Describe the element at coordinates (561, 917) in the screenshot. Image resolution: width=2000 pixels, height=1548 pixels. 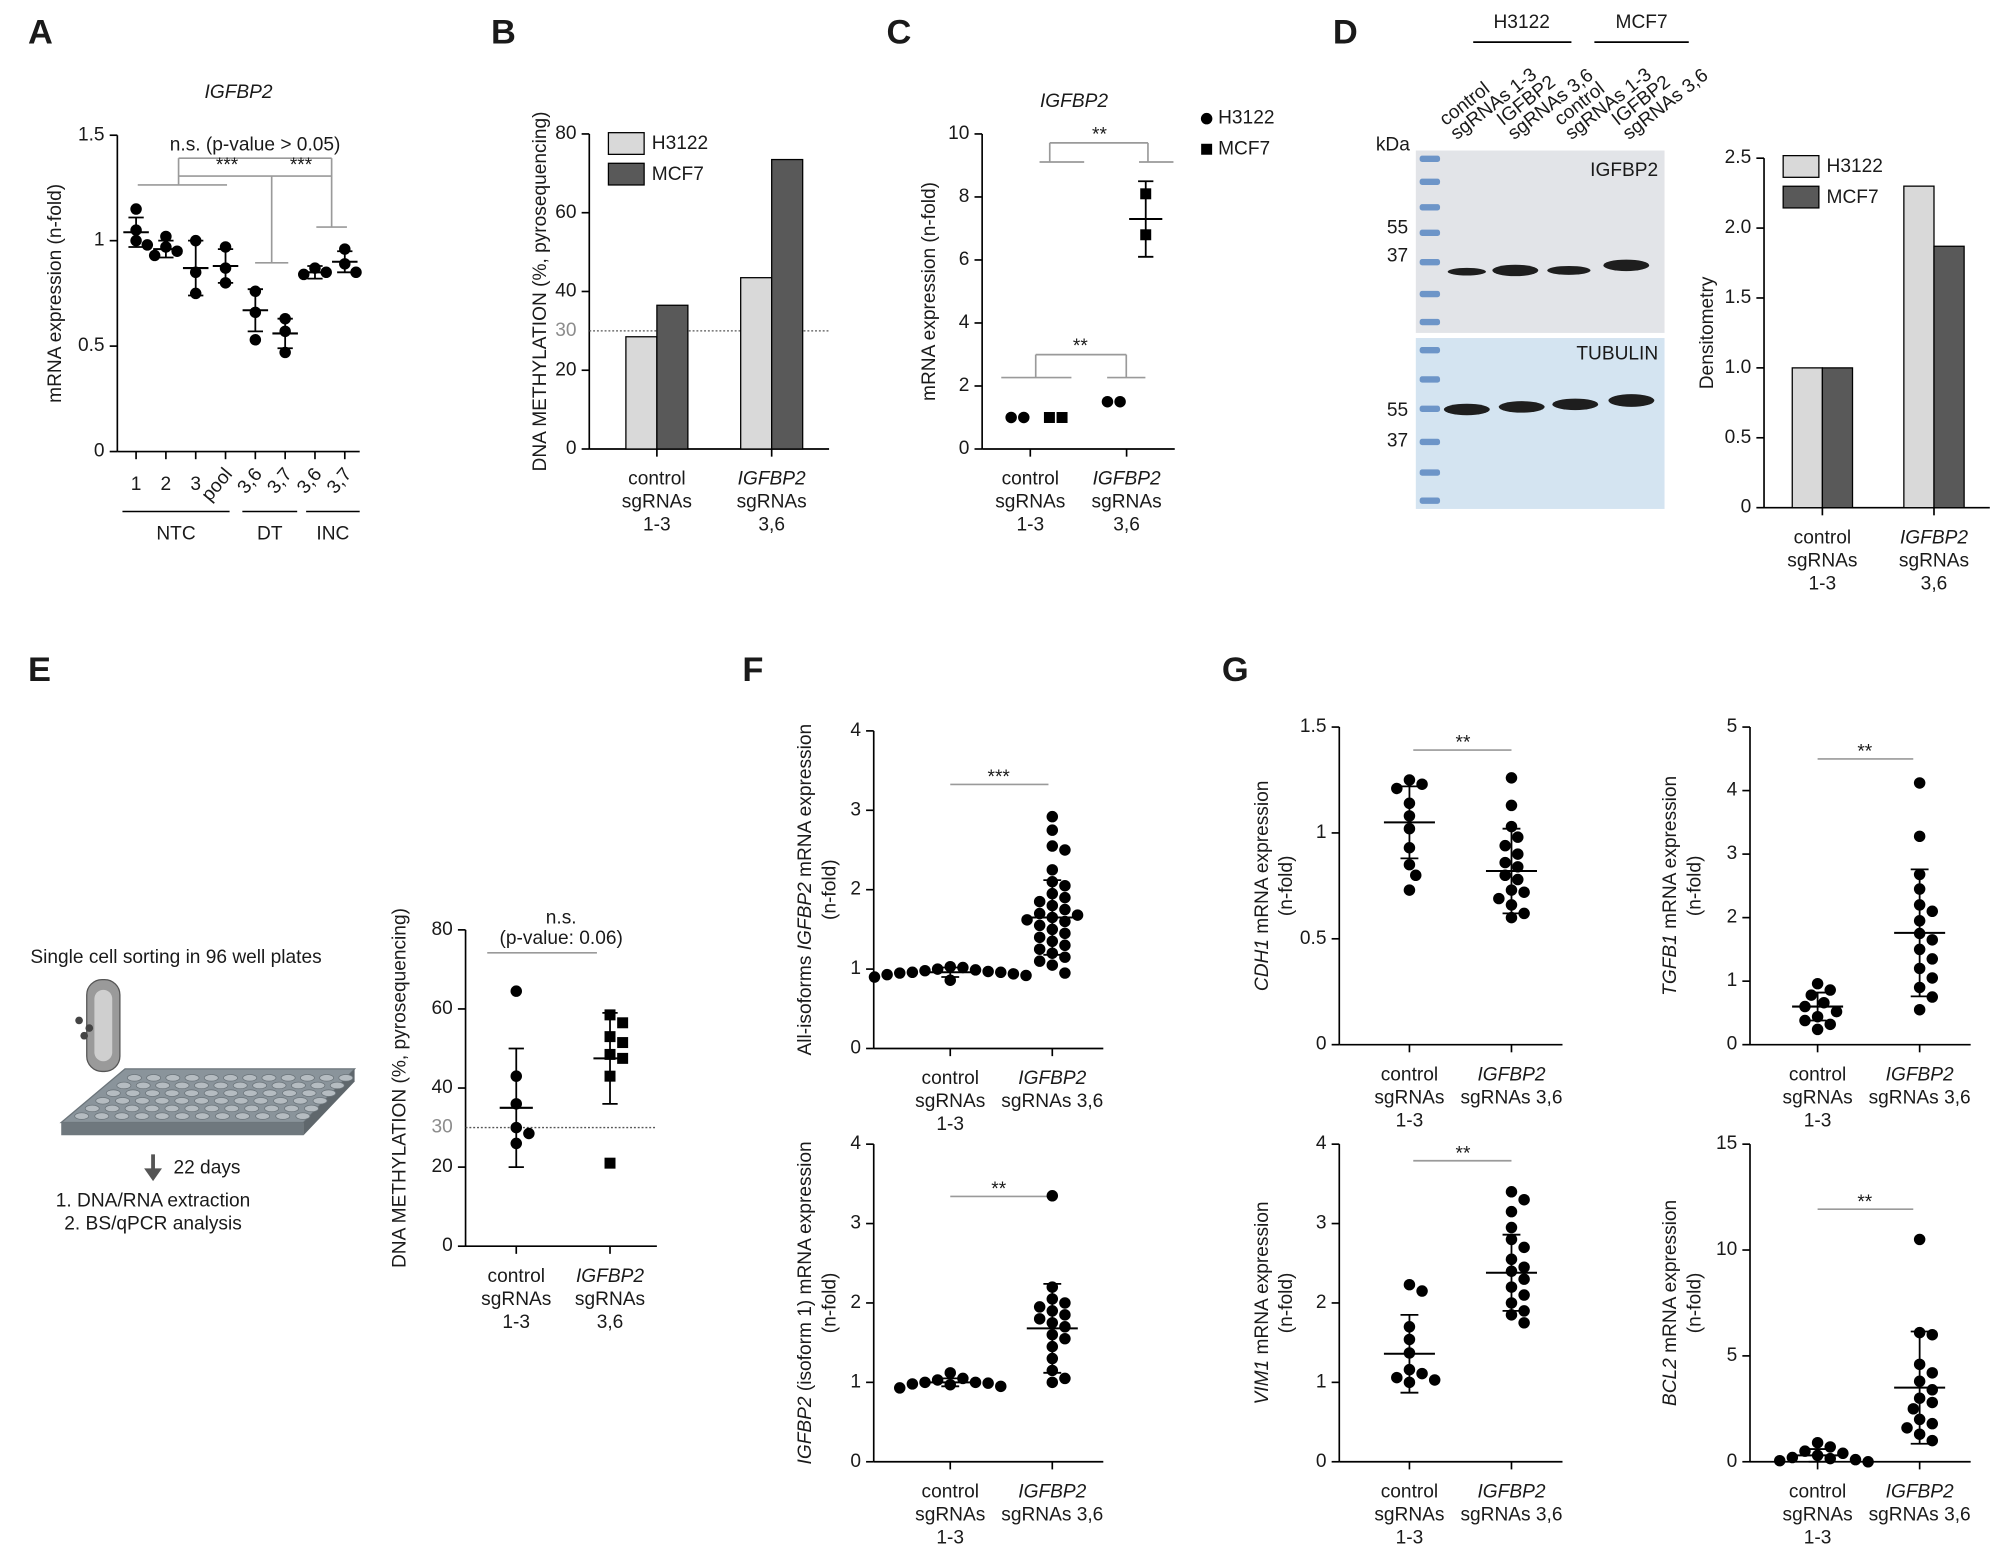
I see `annotation: n.s.` at that location.